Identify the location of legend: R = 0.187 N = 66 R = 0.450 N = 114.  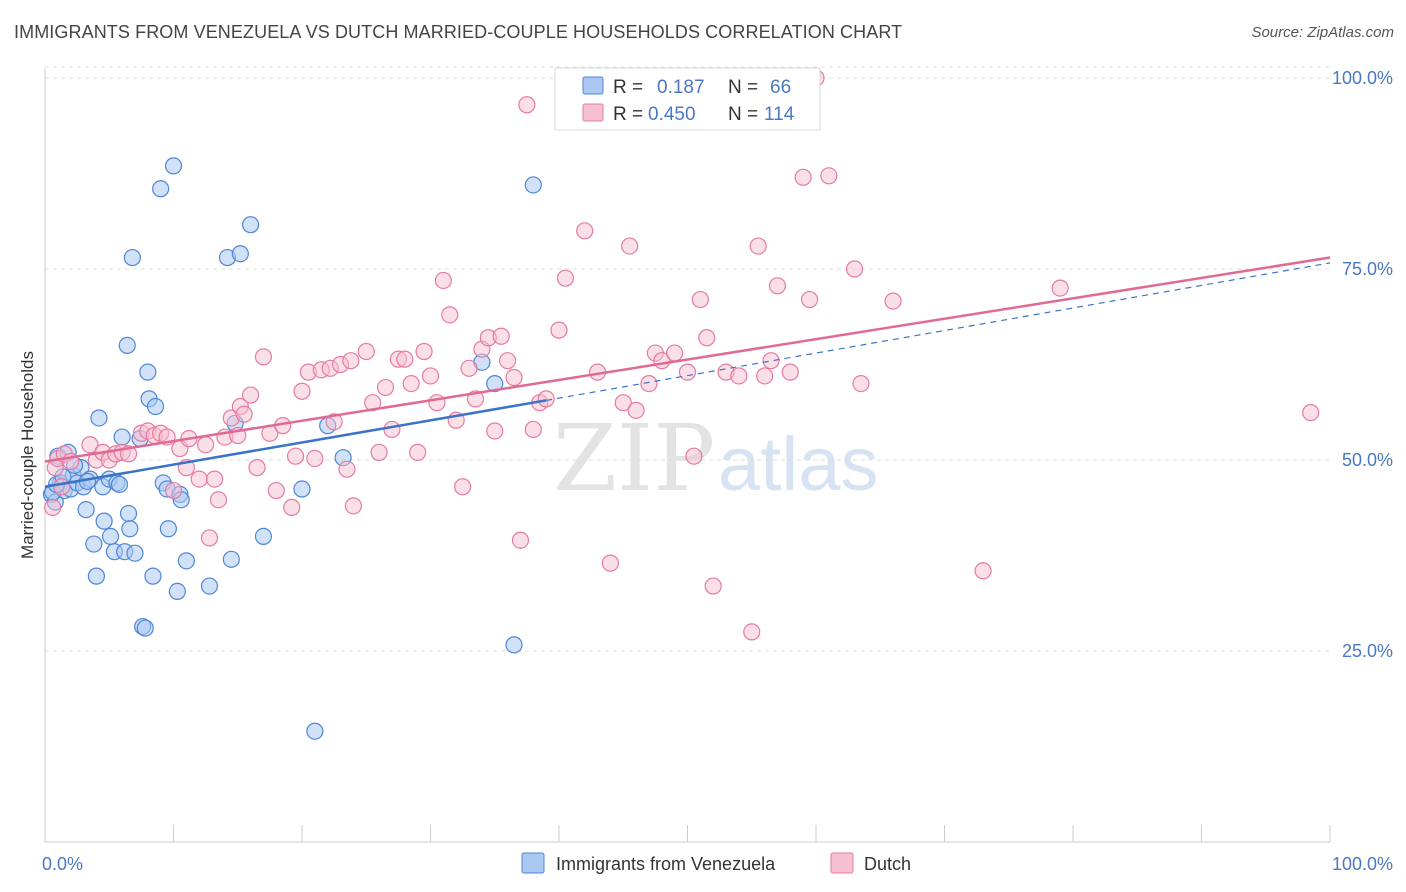
(687, 99).